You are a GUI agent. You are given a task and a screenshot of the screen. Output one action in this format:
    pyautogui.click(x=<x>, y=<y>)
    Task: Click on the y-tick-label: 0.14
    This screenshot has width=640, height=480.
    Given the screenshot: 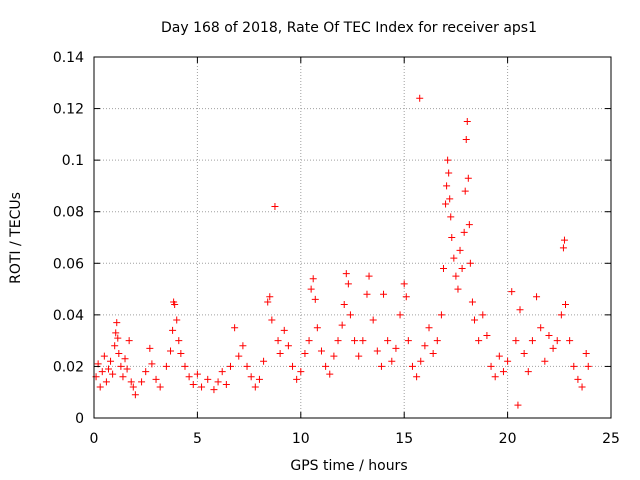 What is the action you would take?
    pyautogui.click(x=68, y=58)
    